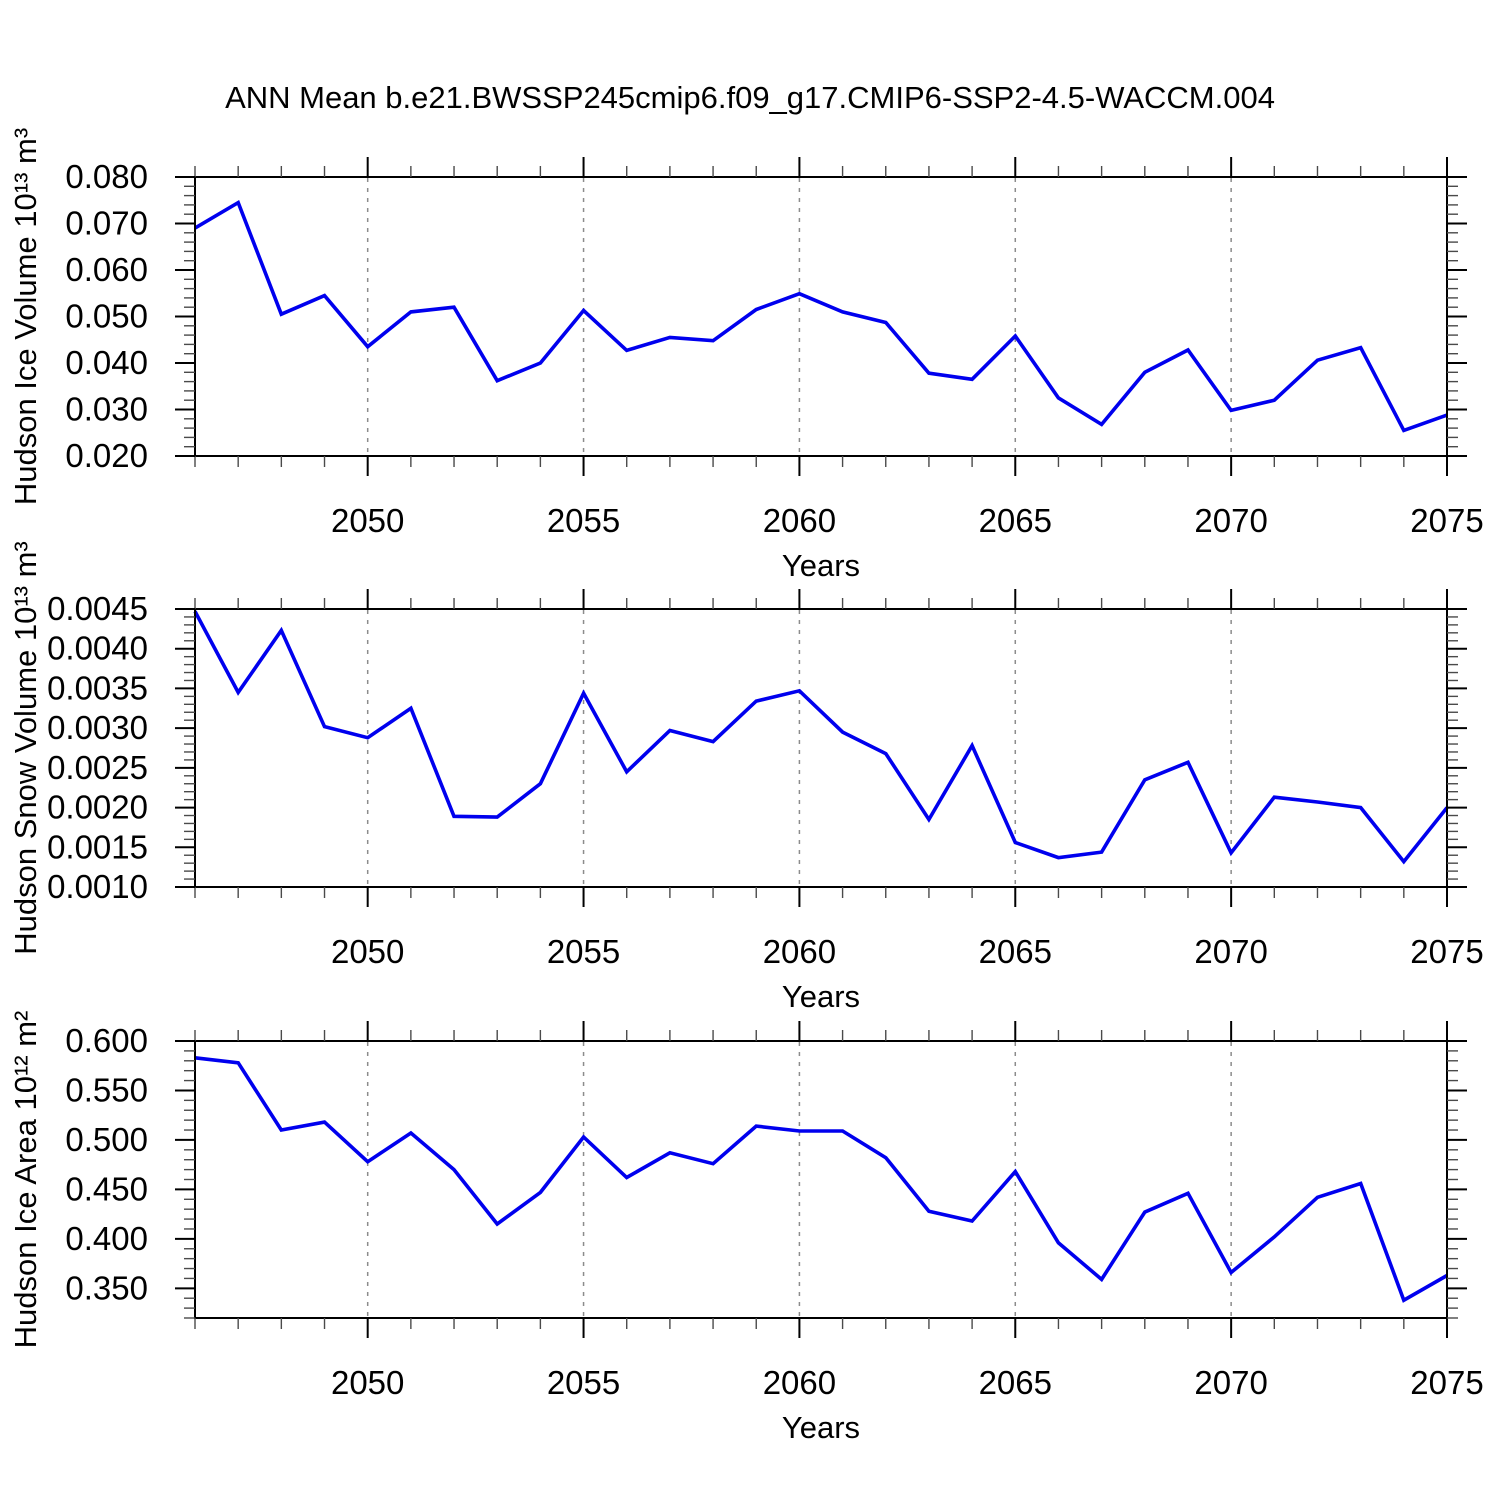 The image size is (1500, 1505). Describe the element at coordinates (25, 316) in the screenshot. I see `y-axis-title: Hudson Ice Volume 10¹³ m³` at that location.